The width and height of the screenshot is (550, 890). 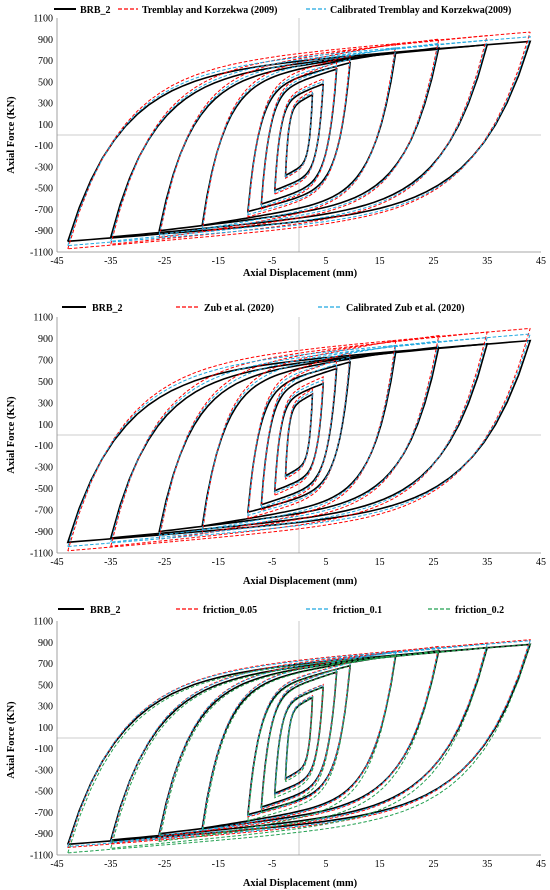 I want to click on legend-label-friction-005: friction_0.05, so click(x=230, y=610).